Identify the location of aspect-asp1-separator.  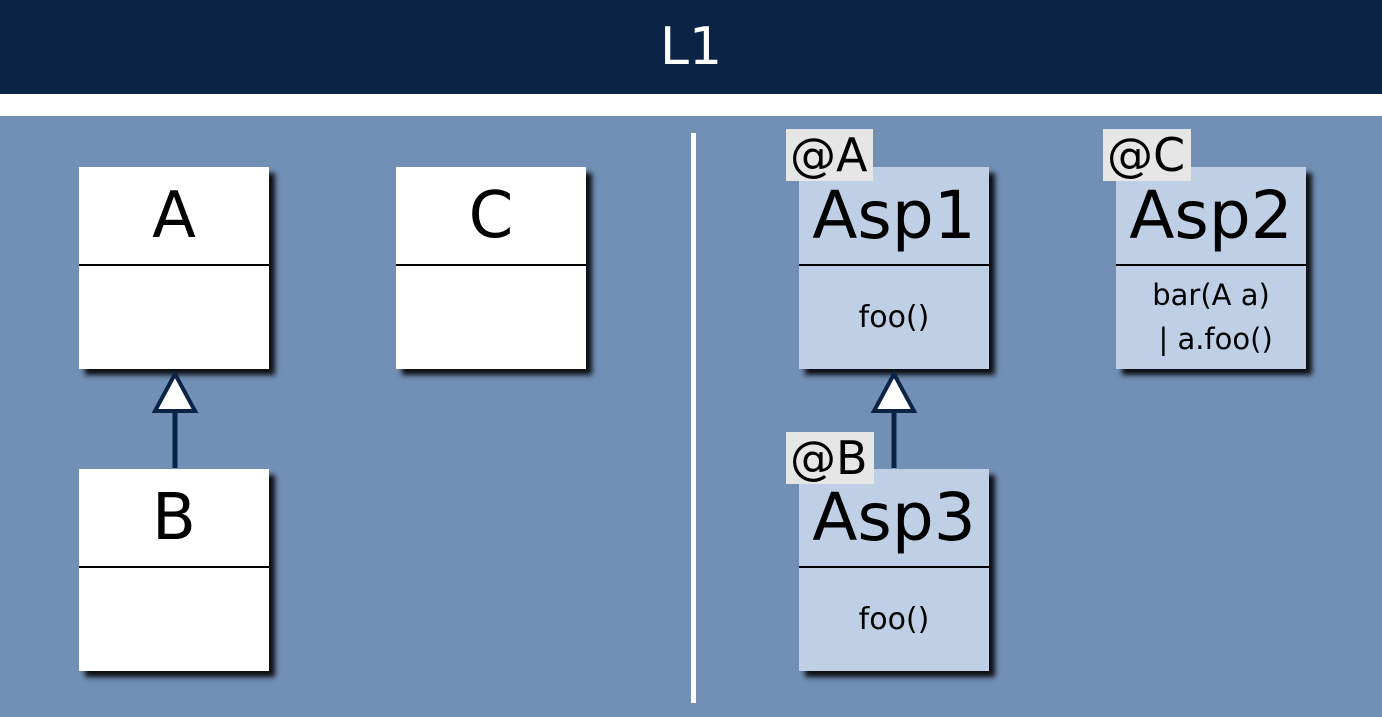
(894, 265).